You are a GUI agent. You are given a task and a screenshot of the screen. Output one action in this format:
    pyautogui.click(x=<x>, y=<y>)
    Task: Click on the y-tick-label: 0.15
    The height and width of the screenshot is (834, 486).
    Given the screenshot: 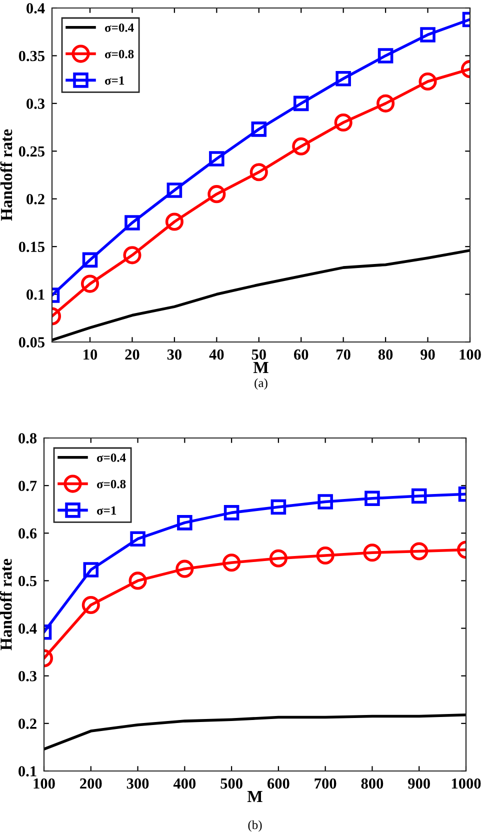 What is the action you would take?
    pyautogui.click(x=31, y=247)
    